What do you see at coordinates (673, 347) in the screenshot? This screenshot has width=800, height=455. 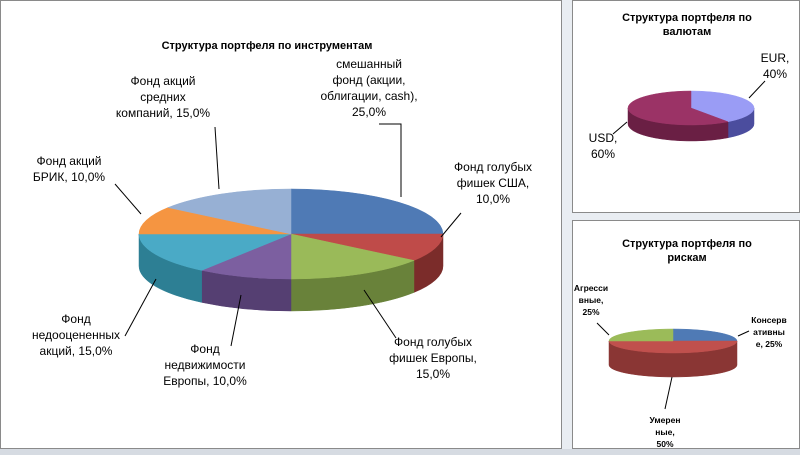 I see `pie-slice-risks-умеренные` at bounding box center [673, 347].